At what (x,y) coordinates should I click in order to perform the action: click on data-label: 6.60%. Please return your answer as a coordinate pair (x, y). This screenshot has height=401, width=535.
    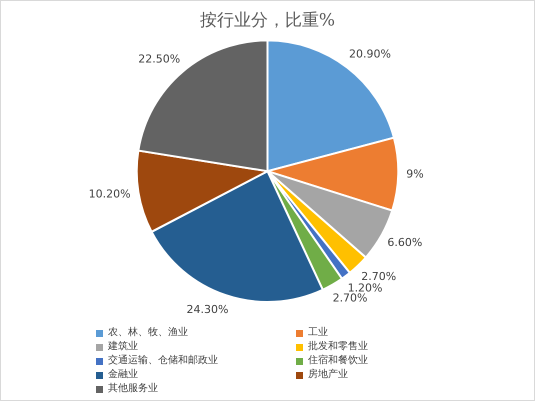
    Looking at the image, I should click on (404, 243).